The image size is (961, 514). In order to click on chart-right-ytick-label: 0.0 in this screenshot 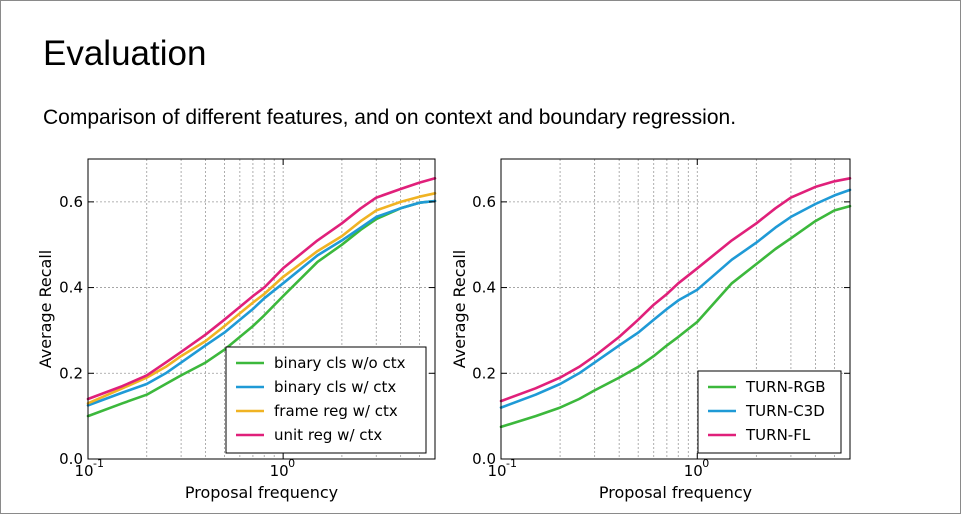, I will do `click(484, 459)`.